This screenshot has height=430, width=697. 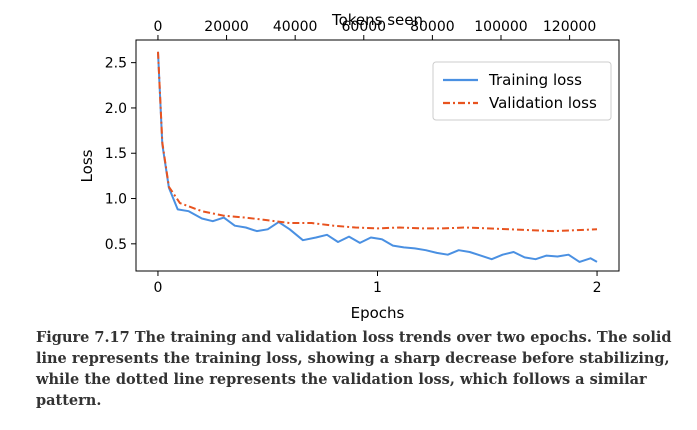 What do you see at coordinates (364, 27) in the screenshot?
I see `top-tick-label: 60000` at bounding box center [364, 27].